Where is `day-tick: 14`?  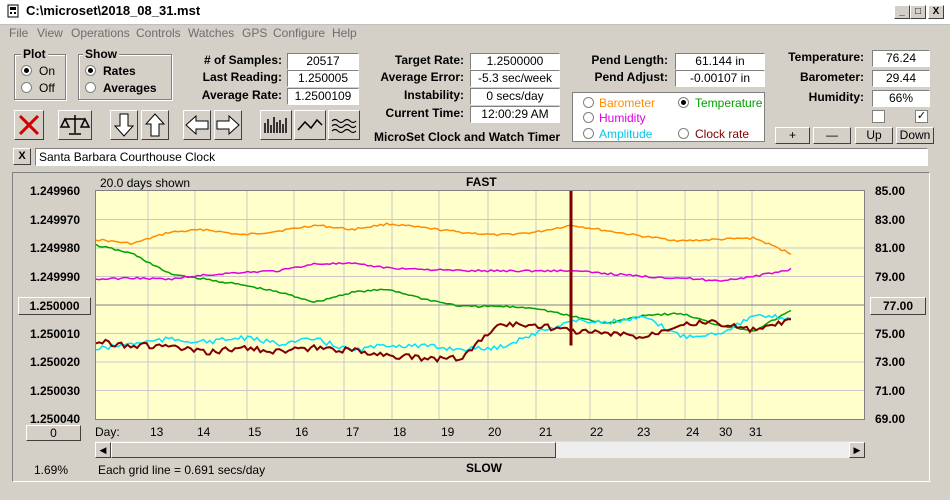
day-tick: 14 is located at coordinates (204, 432).